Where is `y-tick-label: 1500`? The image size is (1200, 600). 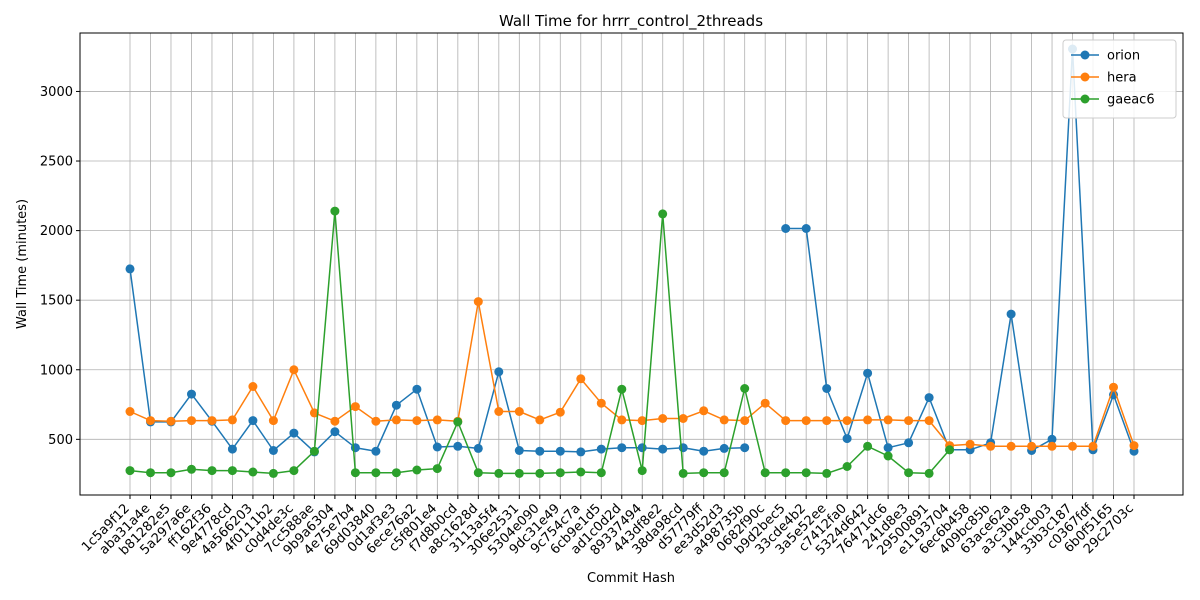
y-tick-label: 1500 is located at coordinates (56, 301).